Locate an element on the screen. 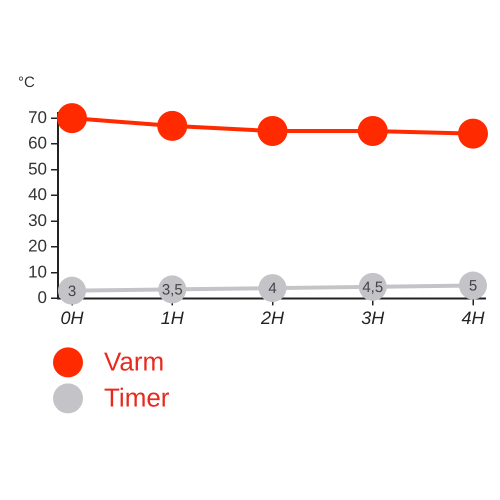 The height and width of the screenshot is (500, 500). x-tick-label: 4H is located at coordinates (473, 318).